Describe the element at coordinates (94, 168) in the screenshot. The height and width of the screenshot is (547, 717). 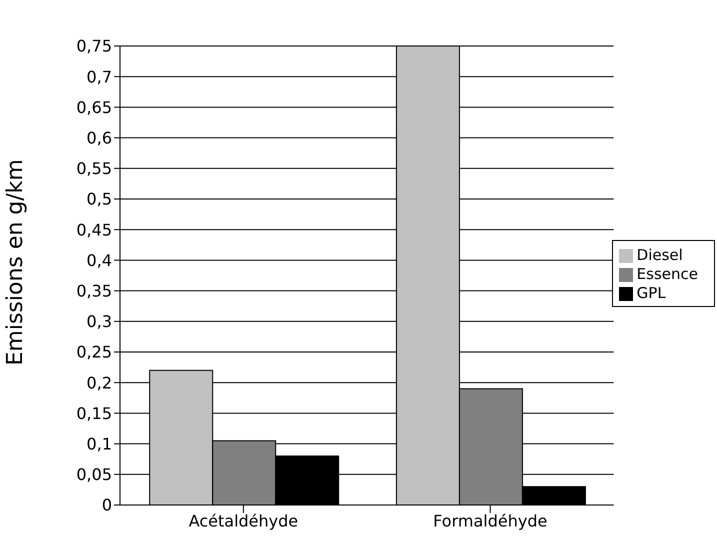
I see `y-tick-label: 0,55` at that location.